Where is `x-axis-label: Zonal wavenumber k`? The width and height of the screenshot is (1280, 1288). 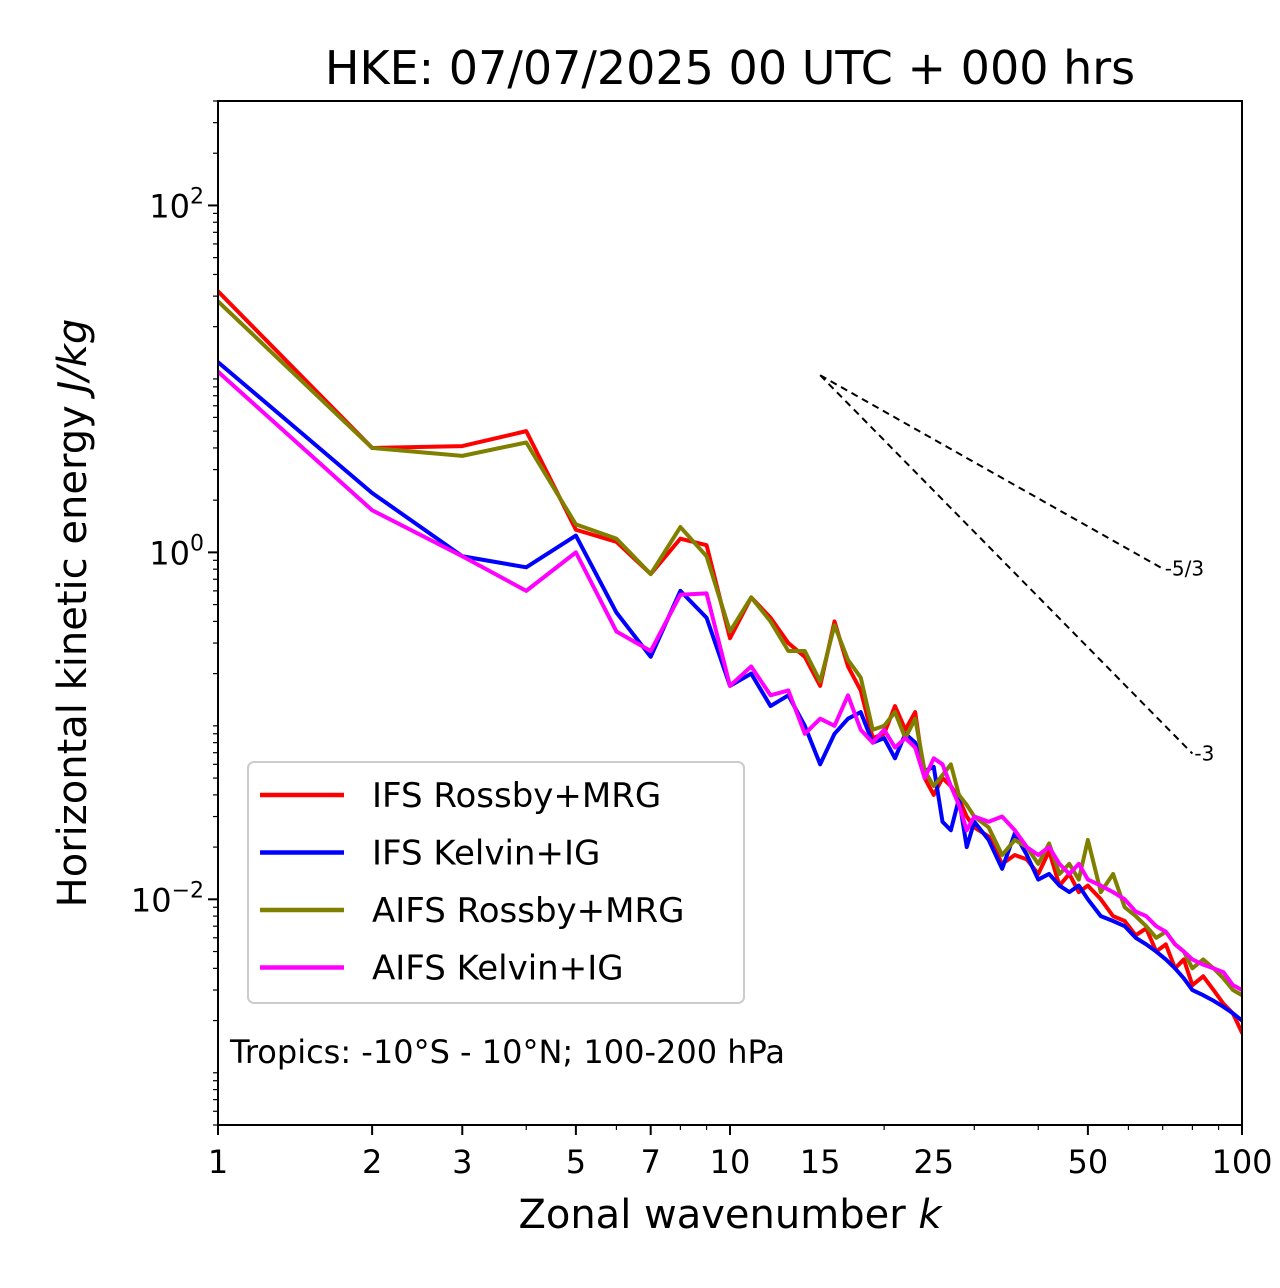
x-axis-label: Zonal wavenumber k is located at coordinates (730, 1215).